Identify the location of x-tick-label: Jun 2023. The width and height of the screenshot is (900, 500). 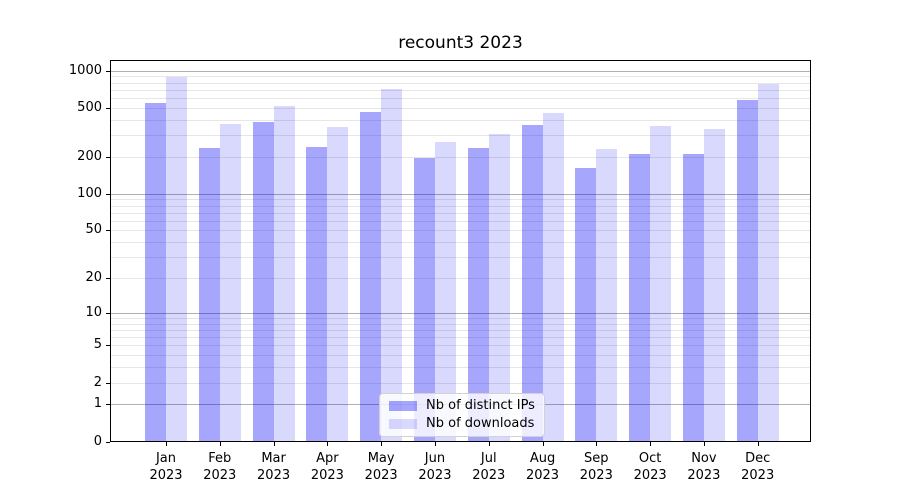
(435, 467).